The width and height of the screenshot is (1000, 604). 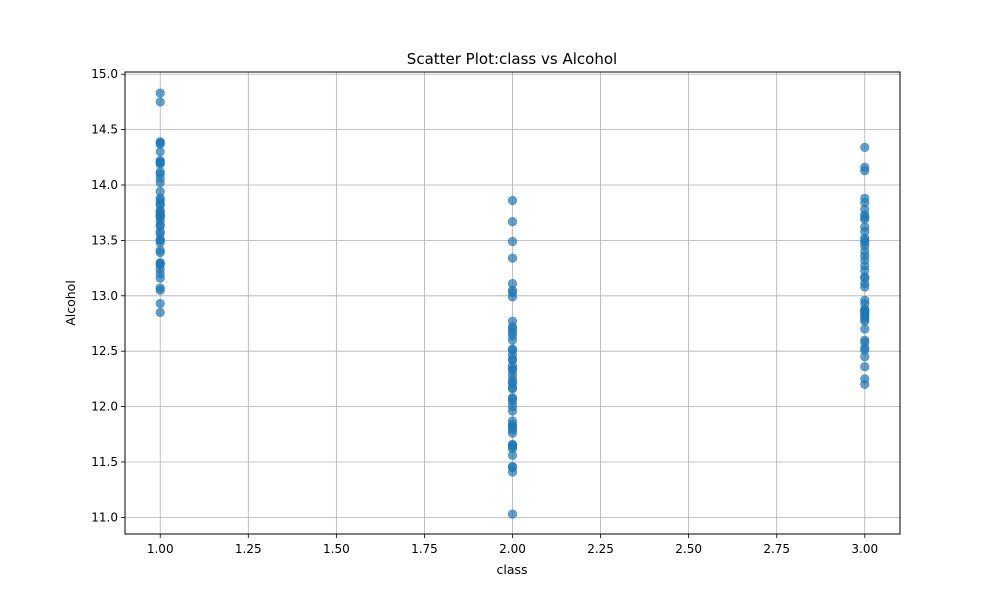 What do you see at coordinates (104, 74) in the screenshot?
I see `y-tick-label: 15.0` at bounding box center [104, 74].